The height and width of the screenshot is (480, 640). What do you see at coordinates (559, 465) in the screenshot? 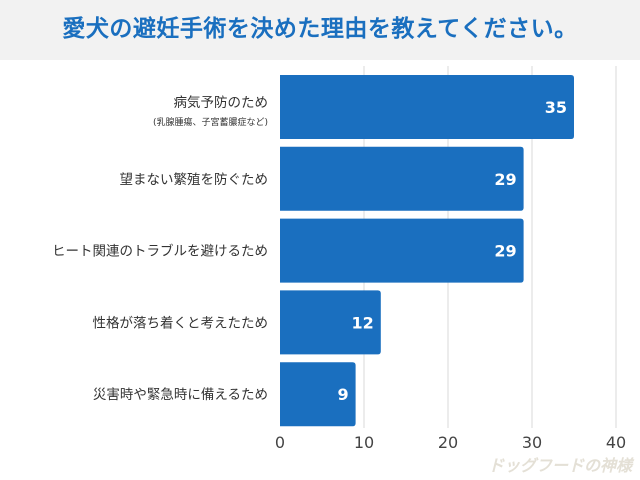
I see `watermark-logo: ドッグフードの神様` at bounding box center [559, 465].